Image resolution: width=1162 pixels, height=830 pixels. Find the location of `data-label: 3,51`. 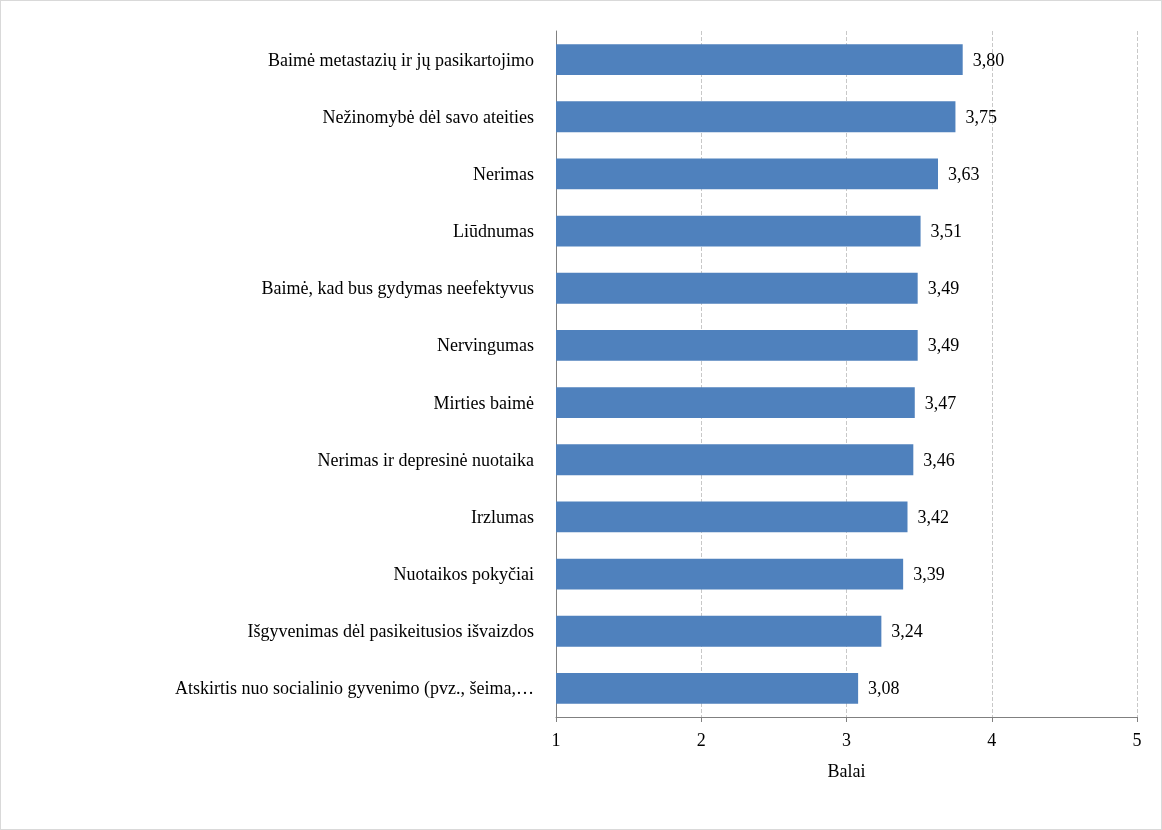

data-label: 3,51 is located at coordinates (946, 231).